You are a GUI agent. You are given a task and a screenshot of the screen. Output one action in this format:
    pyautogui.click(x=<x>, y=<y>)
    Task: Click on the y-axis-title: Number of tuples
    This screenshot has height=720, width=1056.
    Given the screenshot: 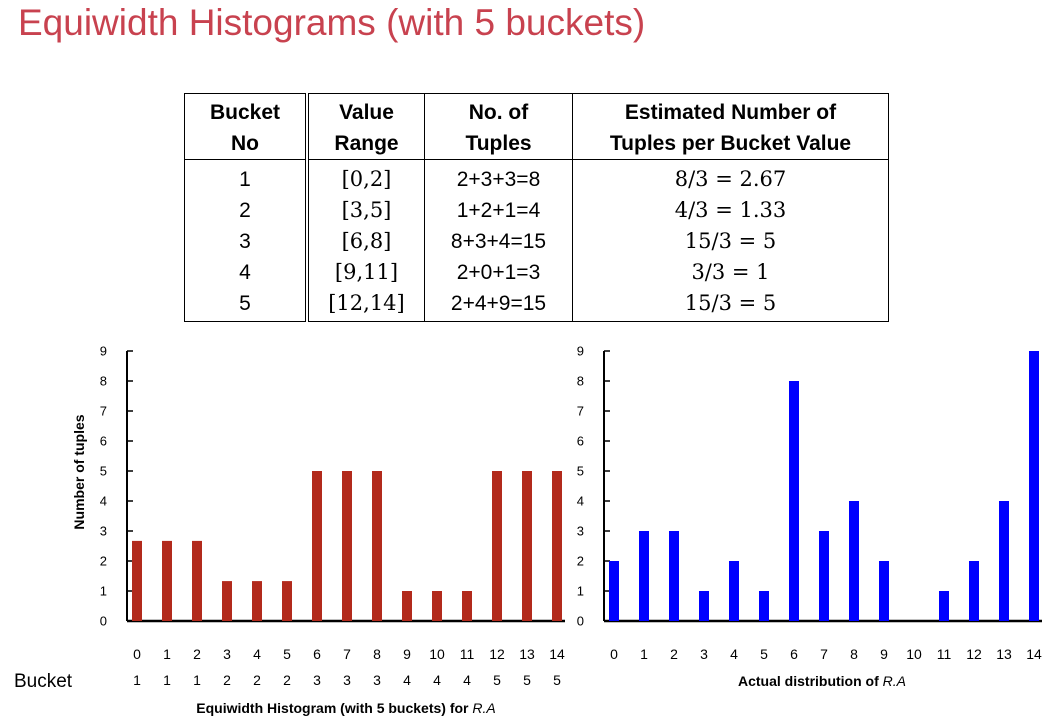 What is the action you would take?
    pyautogui.click(x=79, y=471)
    